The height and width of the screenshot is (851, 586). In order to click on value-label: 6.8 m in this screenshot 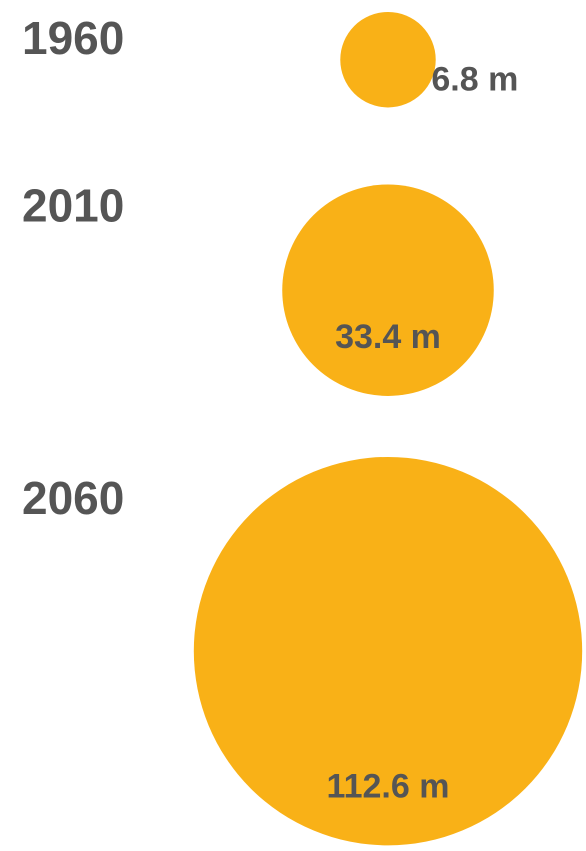, I will do `click(474, 80)`.